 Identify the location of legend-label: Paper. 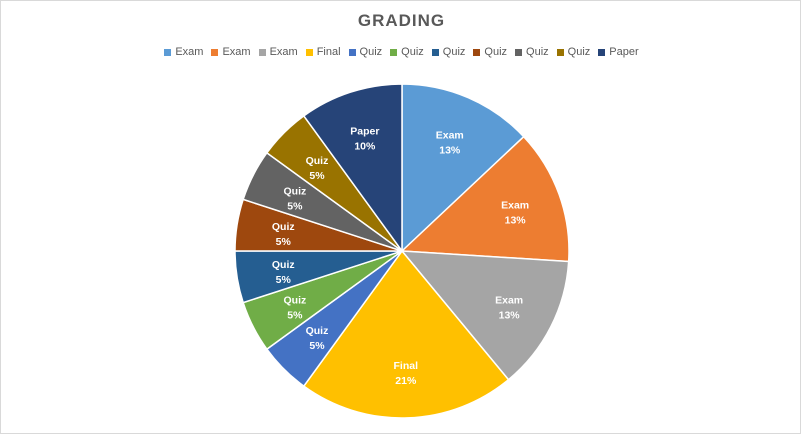
(624, 52).